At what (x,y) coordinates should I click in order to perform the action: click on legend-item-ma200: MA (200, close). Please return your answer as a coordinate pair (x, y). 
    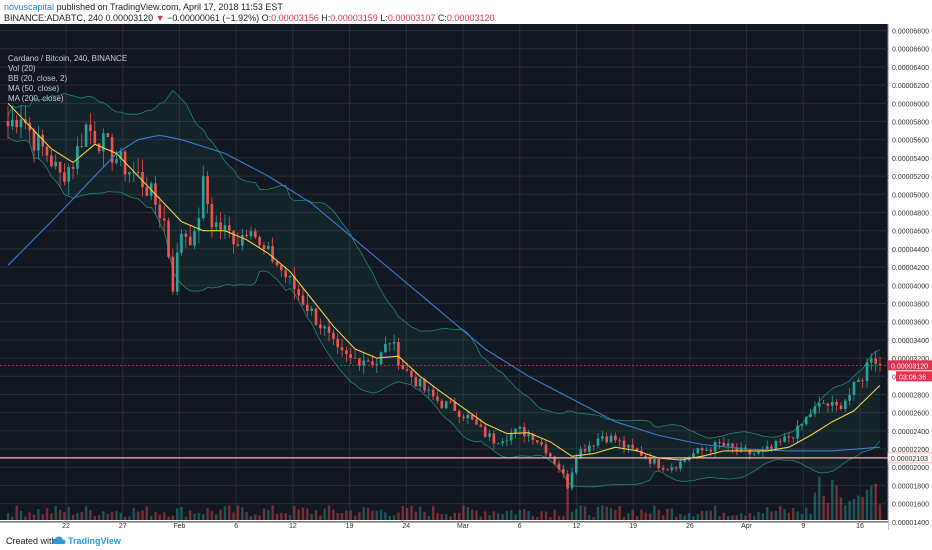
    Looking at the image, I should click on (36, 98).